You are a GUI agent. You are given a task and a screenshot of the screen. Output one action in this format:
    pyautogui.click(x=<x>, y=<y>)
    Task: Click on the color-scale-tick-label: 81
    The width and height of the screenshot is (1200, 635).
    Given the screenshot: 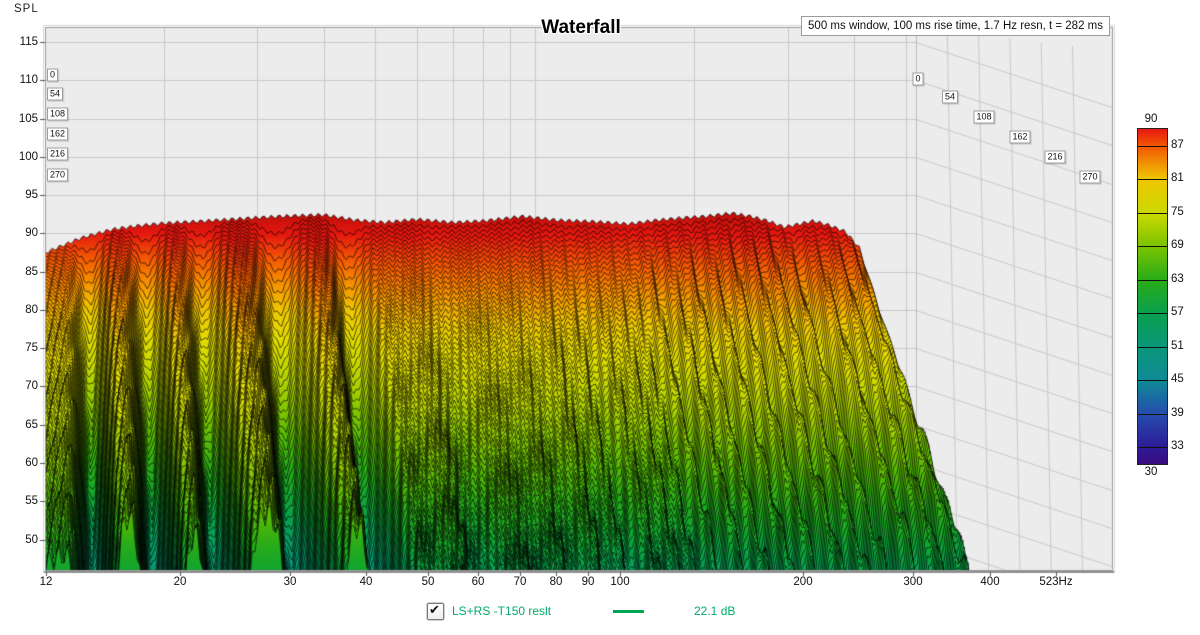 What is the action you would take?
    pyautogui.click(x=1177, y=178)
    